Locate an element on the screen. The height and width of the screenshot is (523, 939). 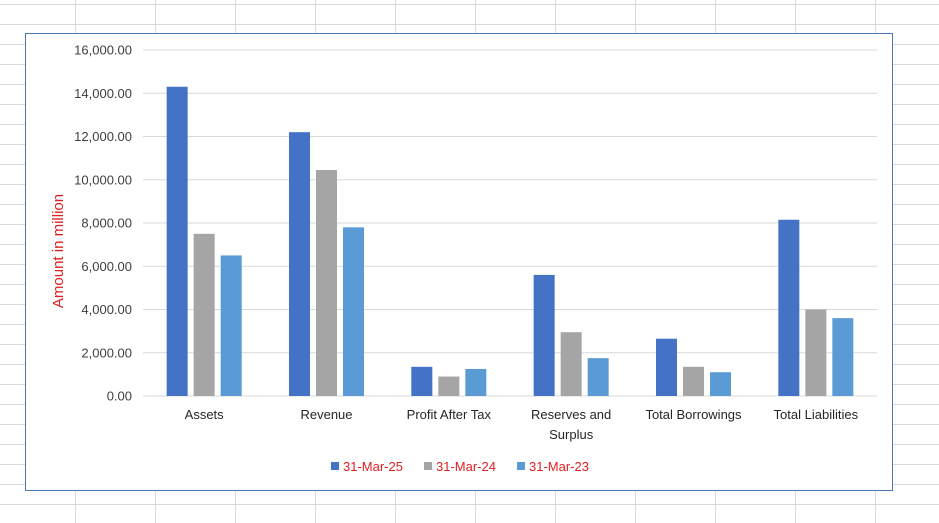
legend-label: 31-Mar-24 is located at coordinates (466, 466).